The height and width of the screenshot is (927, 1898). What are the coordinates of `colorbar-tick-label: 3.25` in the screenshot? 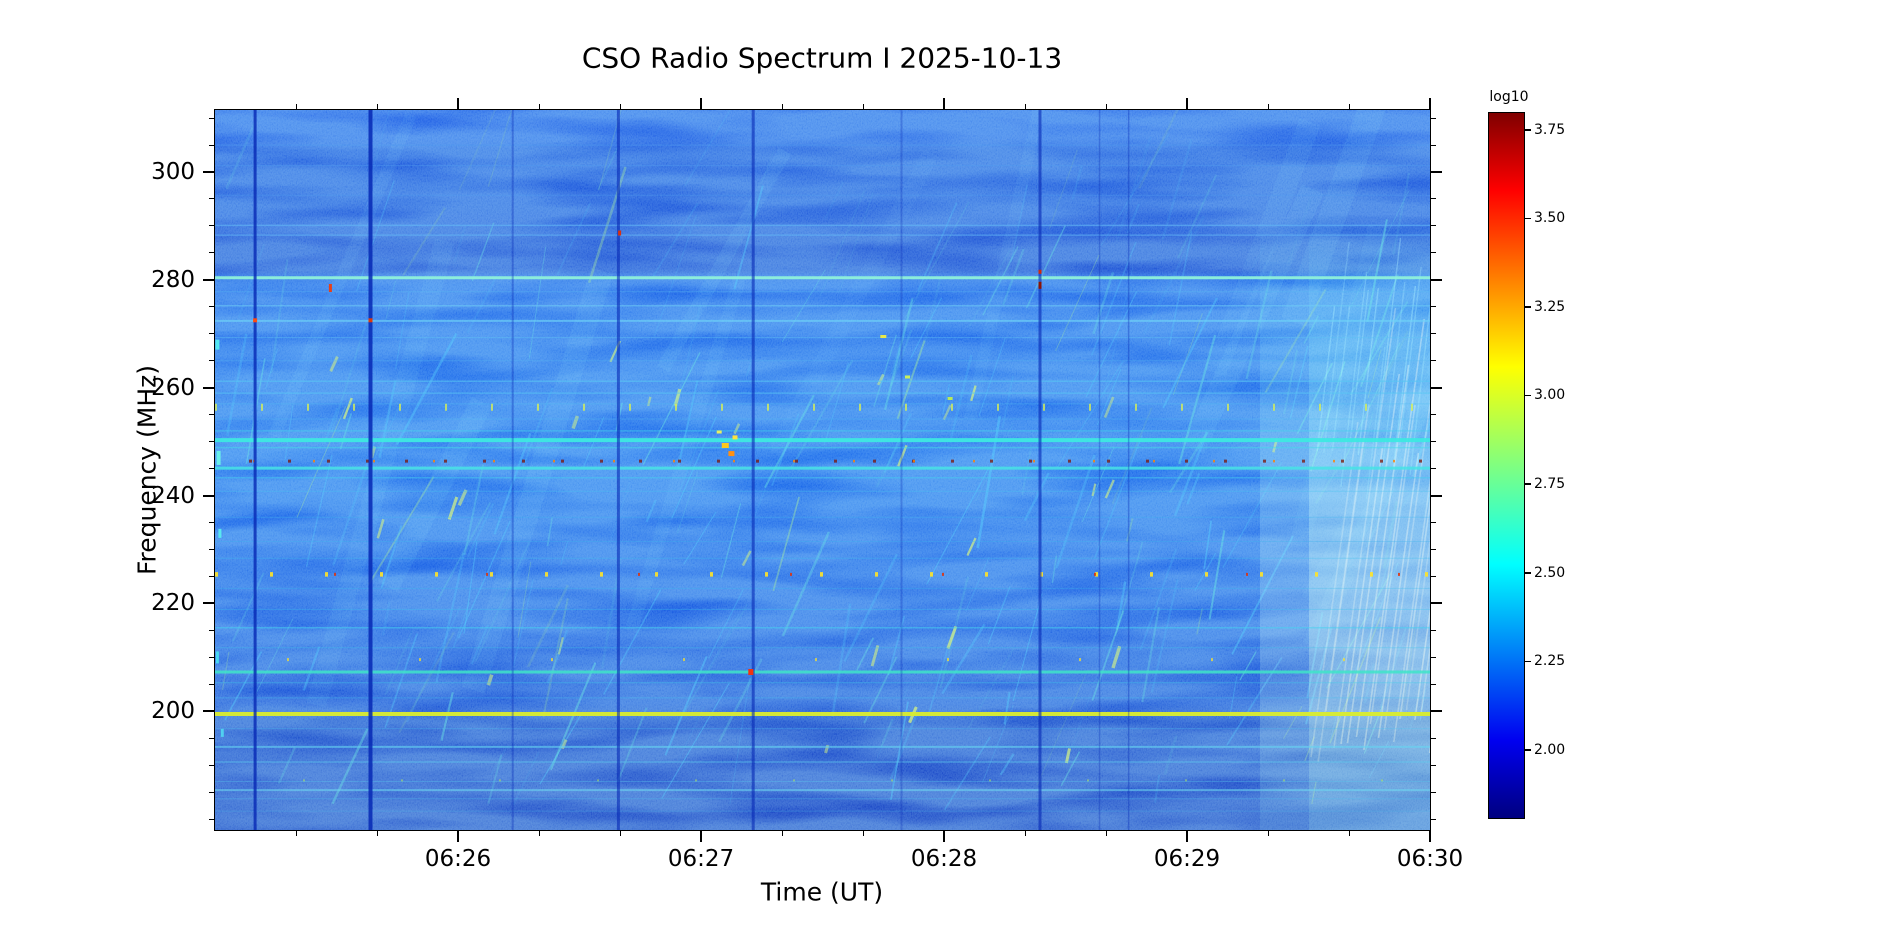 It's located at (1550, 306).